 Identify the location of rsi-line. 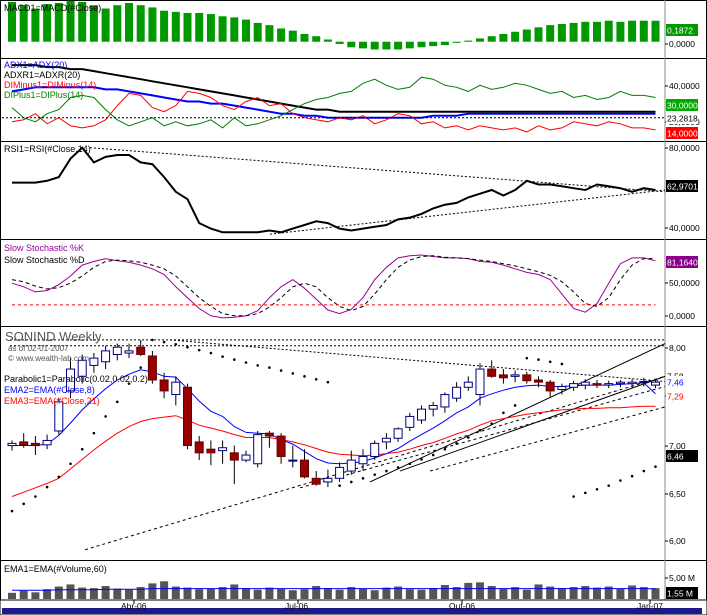
(334, 190).